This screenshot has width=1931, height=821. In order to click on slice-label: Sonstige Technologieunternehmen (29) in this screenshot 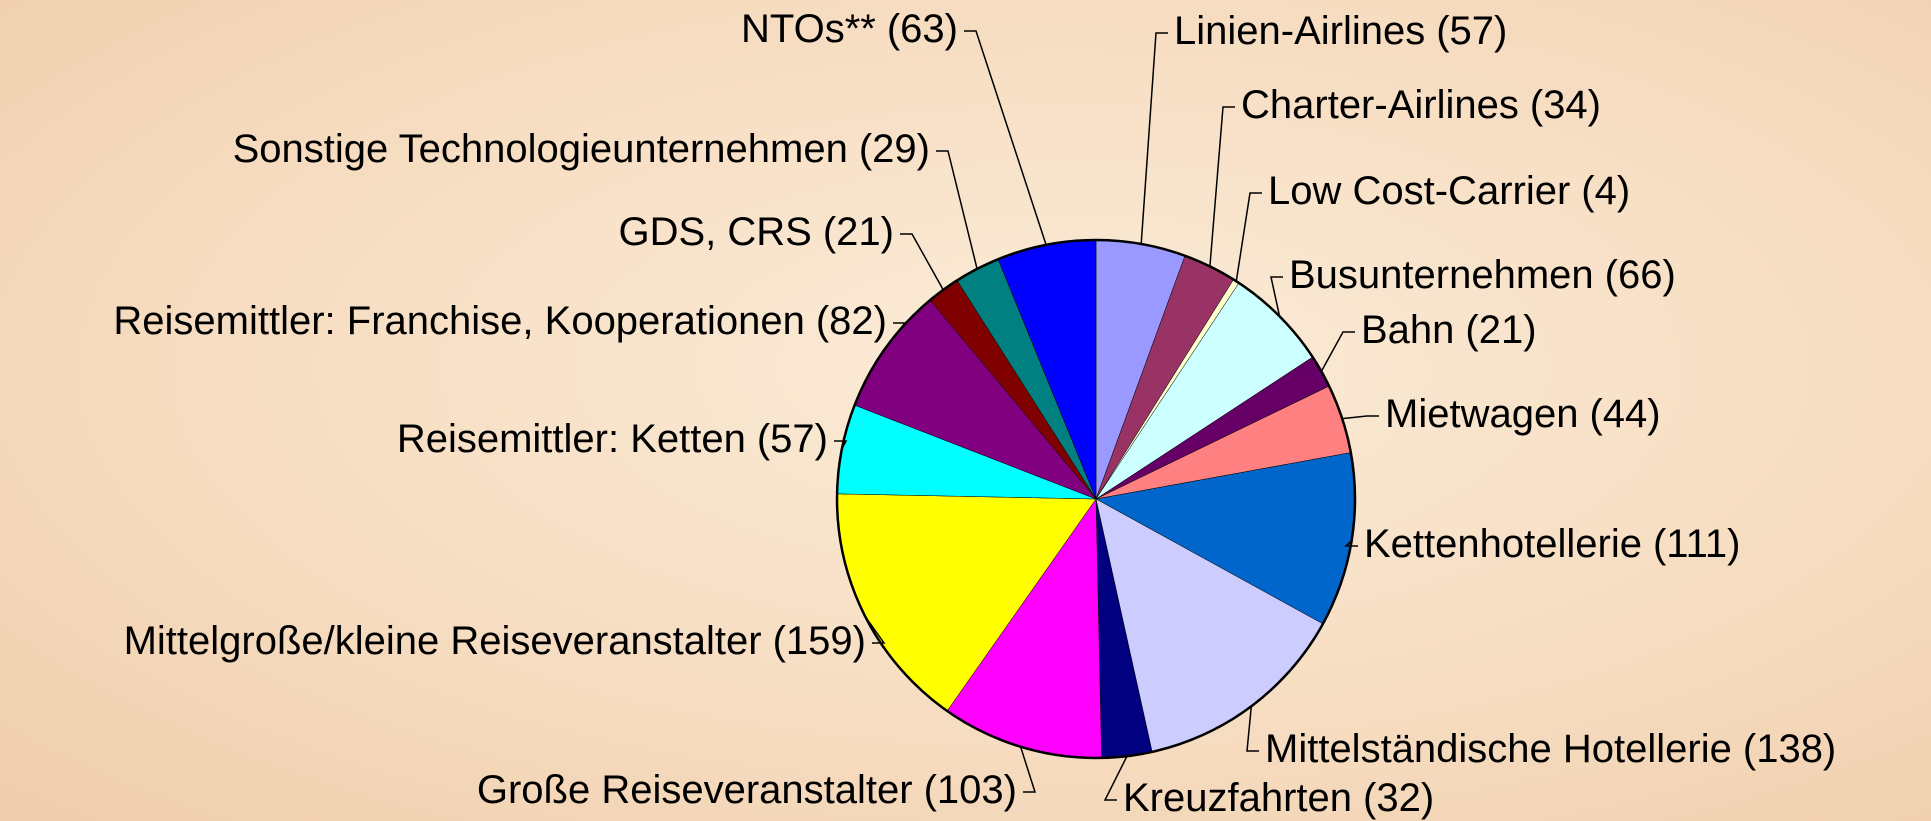, I will do `click(581, 149)`.